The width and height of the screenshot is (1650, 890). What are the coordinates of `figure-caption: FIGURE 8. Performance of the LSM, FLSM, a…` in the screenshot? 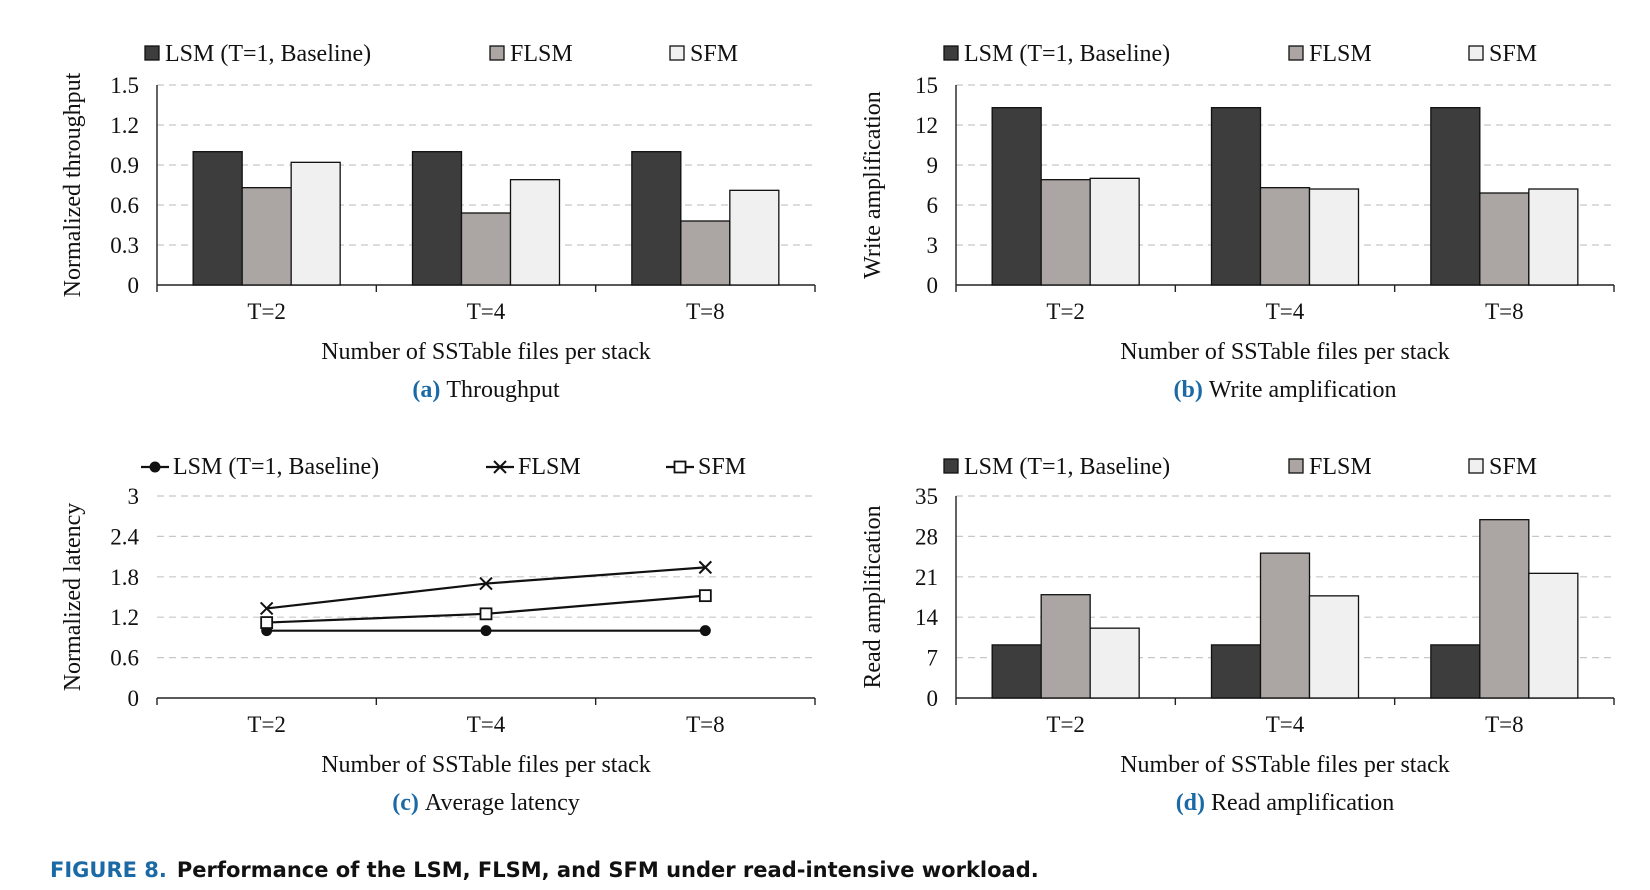 It's located at (544, 870).